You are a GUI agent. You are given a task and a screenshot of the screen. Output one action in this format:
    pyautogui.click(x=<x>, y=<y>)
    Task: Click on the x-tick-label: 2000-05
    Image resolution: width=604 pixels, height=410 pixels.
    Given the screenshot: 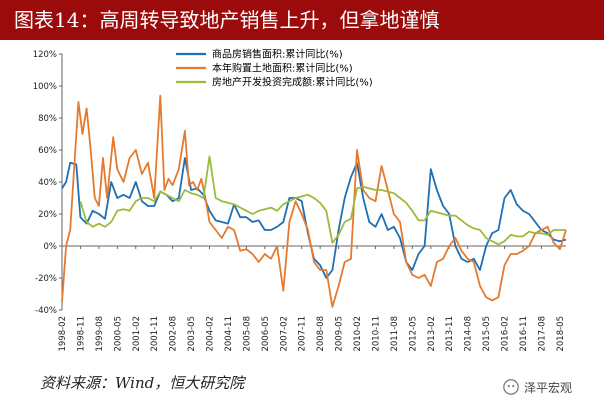 What is the action you would take?
    pyautogui.click(x=118, y=334)
    